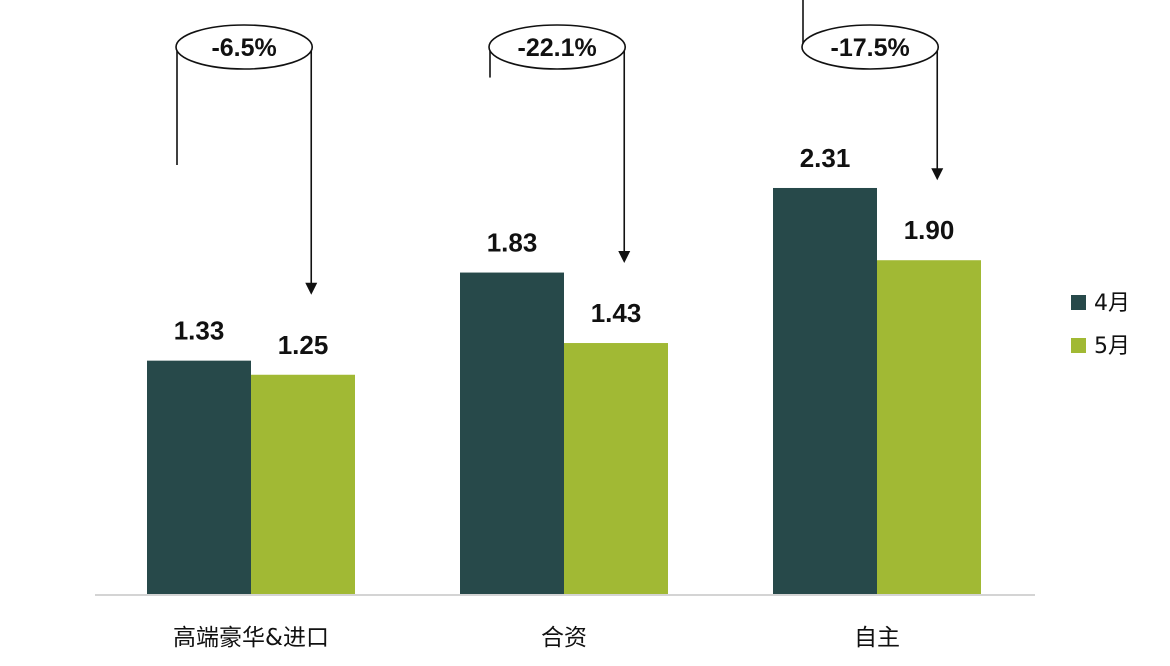 The image size is (1170, 666). What do you see at coordinates (877, 638) in the screenshot?
I see `category-label-2: 自主` at bounding box center [877, 638].